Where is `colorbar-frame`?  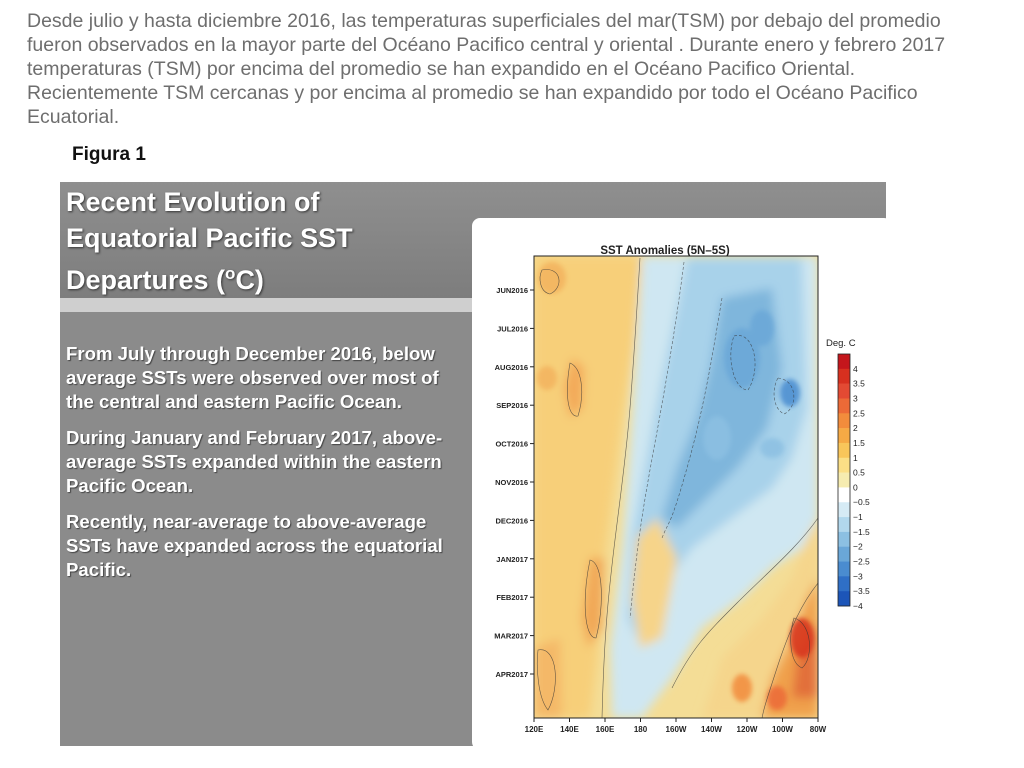 colorbar-frame is located at coordinates (844, 480).